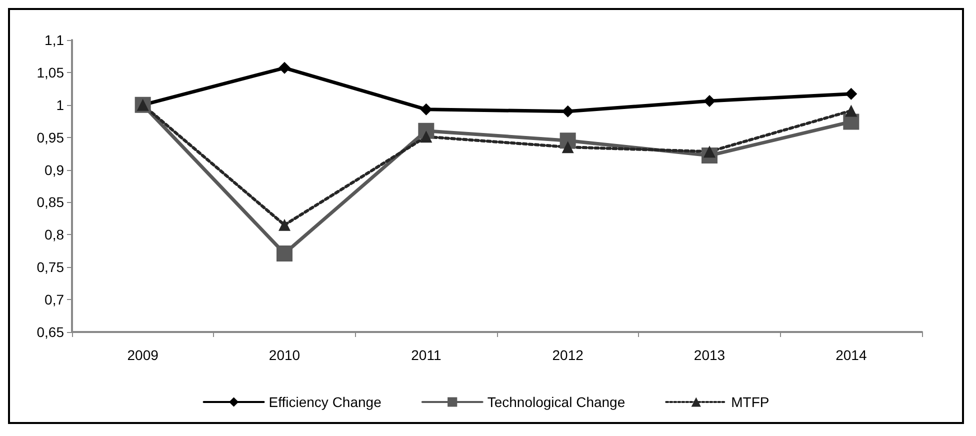  I want to click on y-tick-label: 0,9, so click(54, 170).